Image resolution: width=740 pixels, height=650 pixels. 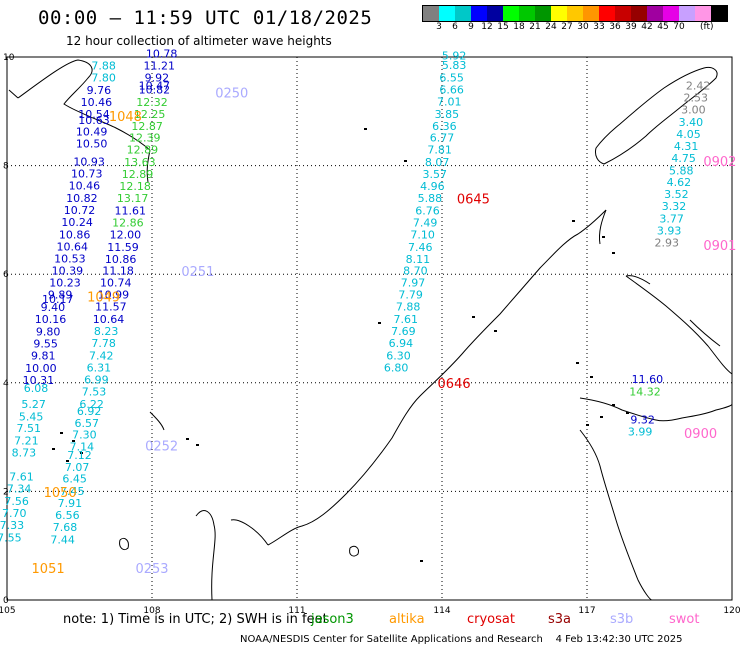 I want to click on legend-item-s3a: s3a, so click(x=560, y=619).